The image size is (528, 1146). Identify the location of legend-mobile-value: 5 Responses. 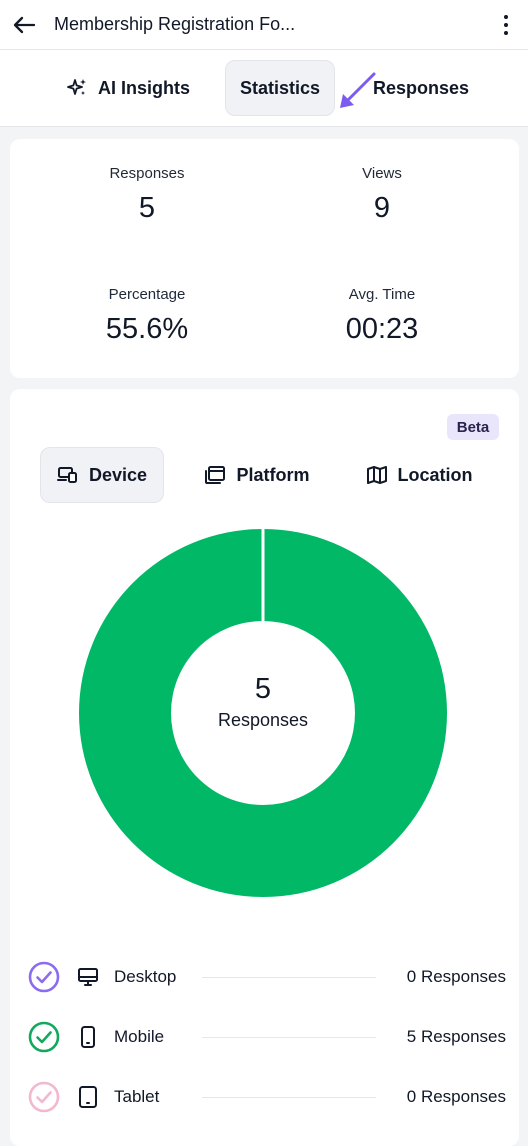
(456, 1036).